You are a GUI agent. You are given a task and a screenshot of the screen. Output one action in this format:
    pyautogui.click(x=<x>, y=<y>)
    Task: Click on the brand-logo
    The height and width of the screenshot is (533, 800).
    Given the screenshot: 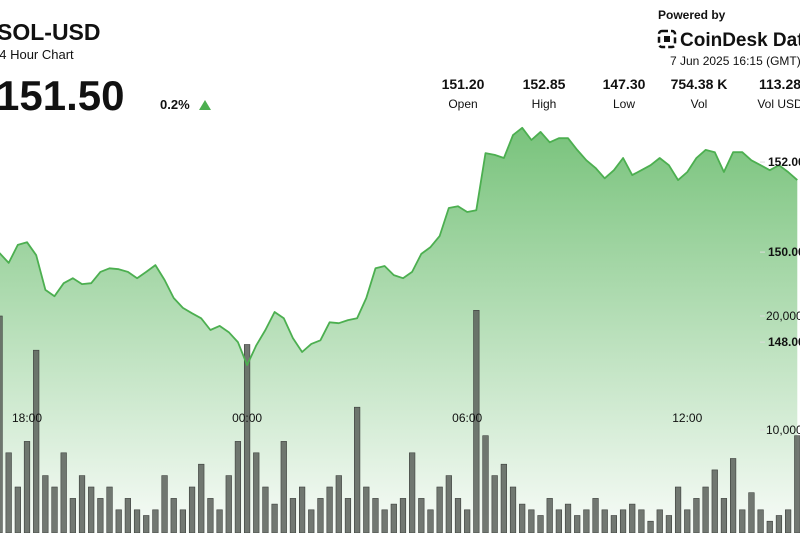 What is the action you would take?
    pyautogui.click(x=667, y=39)
    